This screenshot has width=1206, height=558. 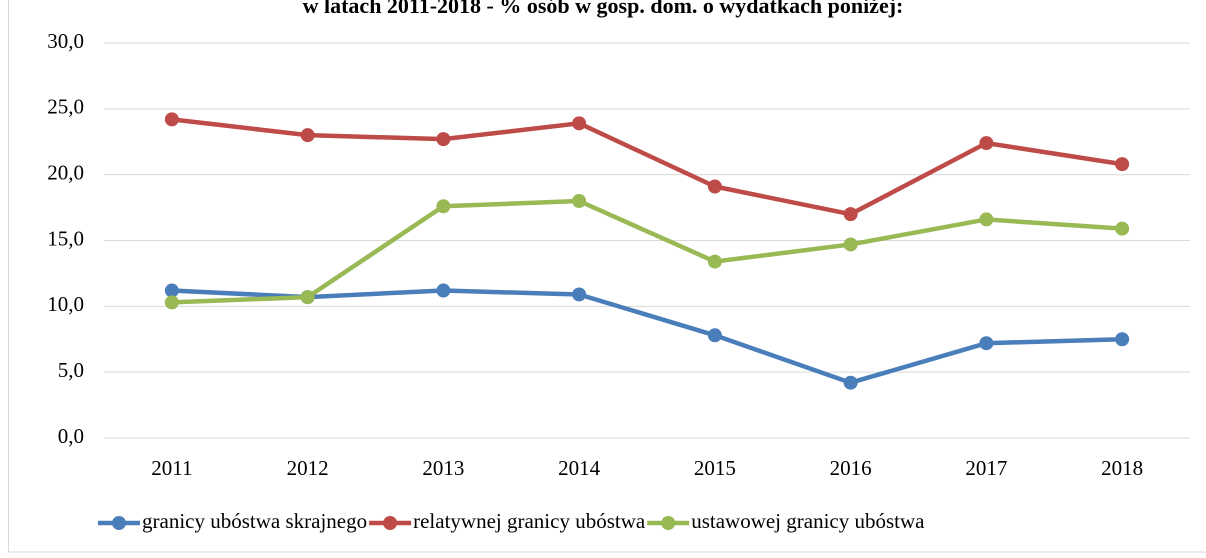 I want to click on y-tick-label: 10,0, so click(x=65, y=304).